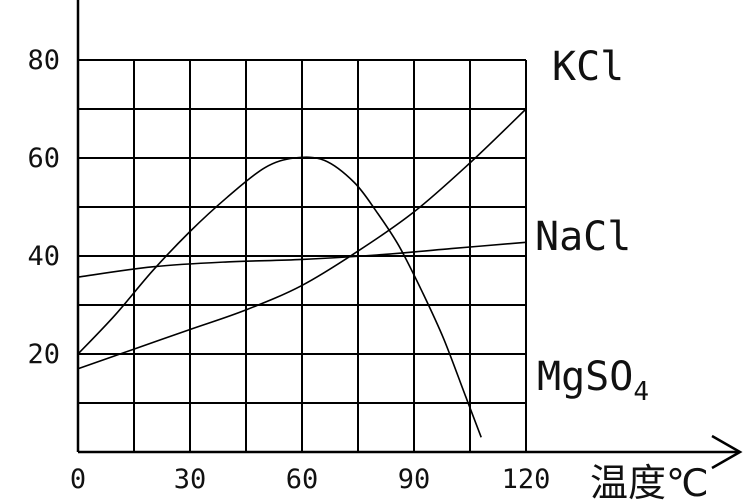 Image resolution: width=750 pixels, height=500 pixels. Describe the element at coordinates (727, 452) in the screenshot. I see `x-axis-arrow` at that location.